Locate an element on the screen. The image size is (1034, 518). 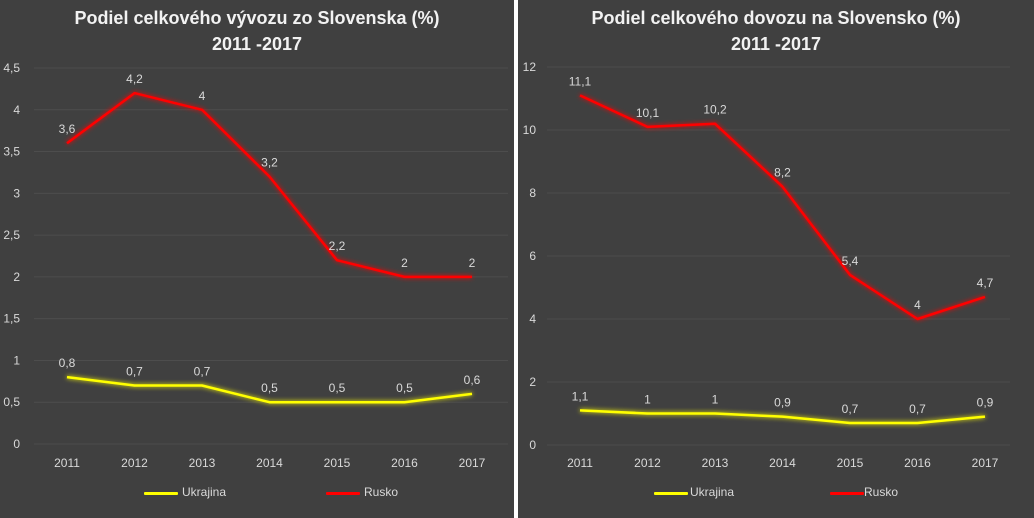
y-tick-label: 8 is located at coordinates (532, 193).